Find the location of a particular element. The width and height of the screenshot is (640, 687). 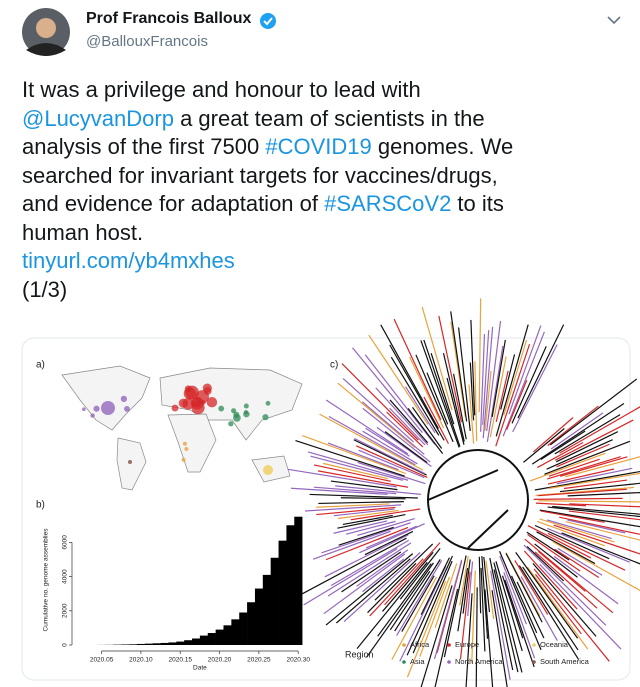

panel-label: c) is located at coordinates (334, 365).